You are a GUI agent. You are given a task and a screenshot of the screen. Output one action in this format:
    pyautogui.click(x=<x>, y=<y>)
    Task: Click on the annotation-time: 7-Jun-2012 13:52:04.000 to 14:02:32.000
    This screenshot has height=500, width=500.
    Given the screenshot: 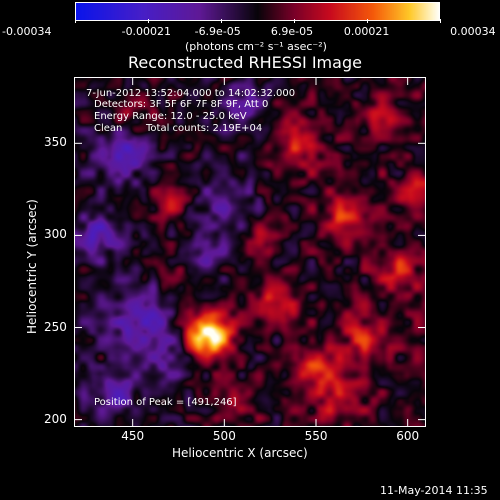 What is the action you would take?
    pyautogui.click(x=191, y=93)
    